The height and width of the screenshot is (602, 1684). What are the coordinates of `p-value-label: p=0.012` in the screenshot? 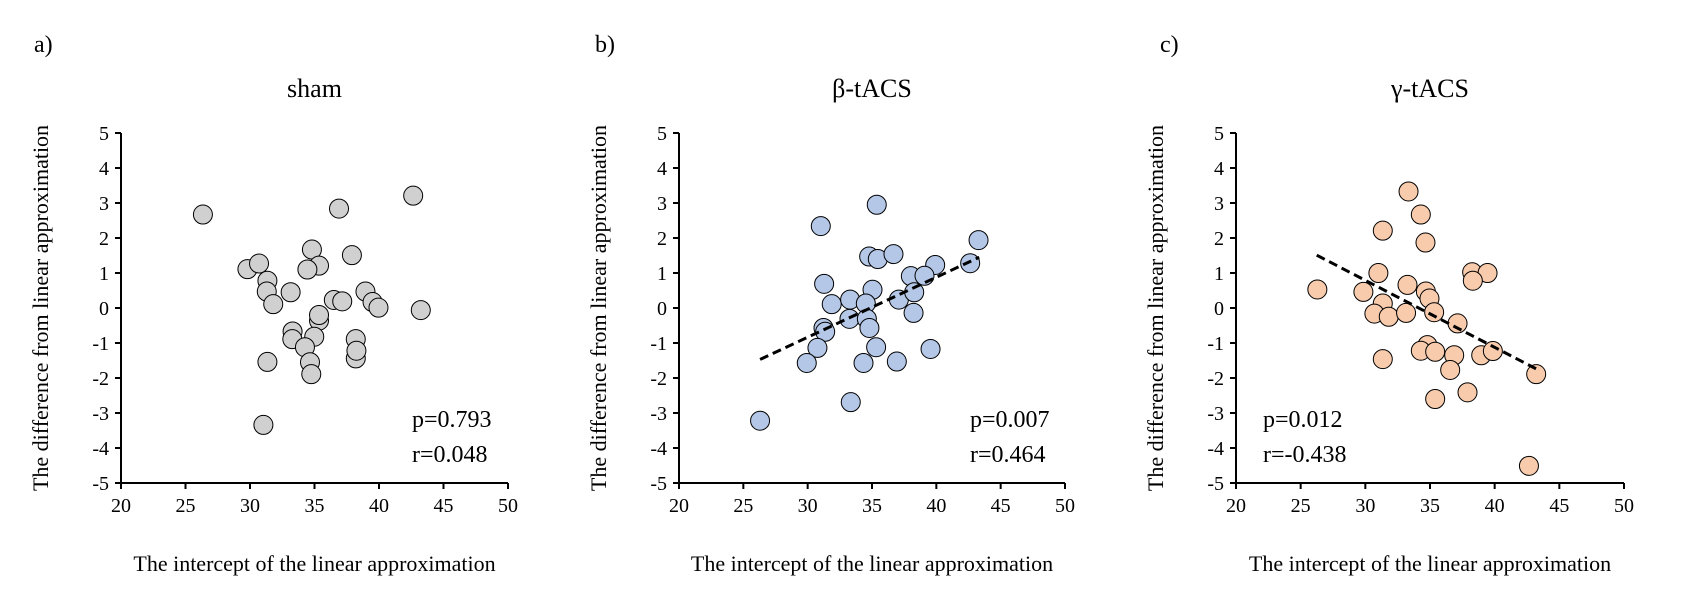 It's located at (1303, 420).